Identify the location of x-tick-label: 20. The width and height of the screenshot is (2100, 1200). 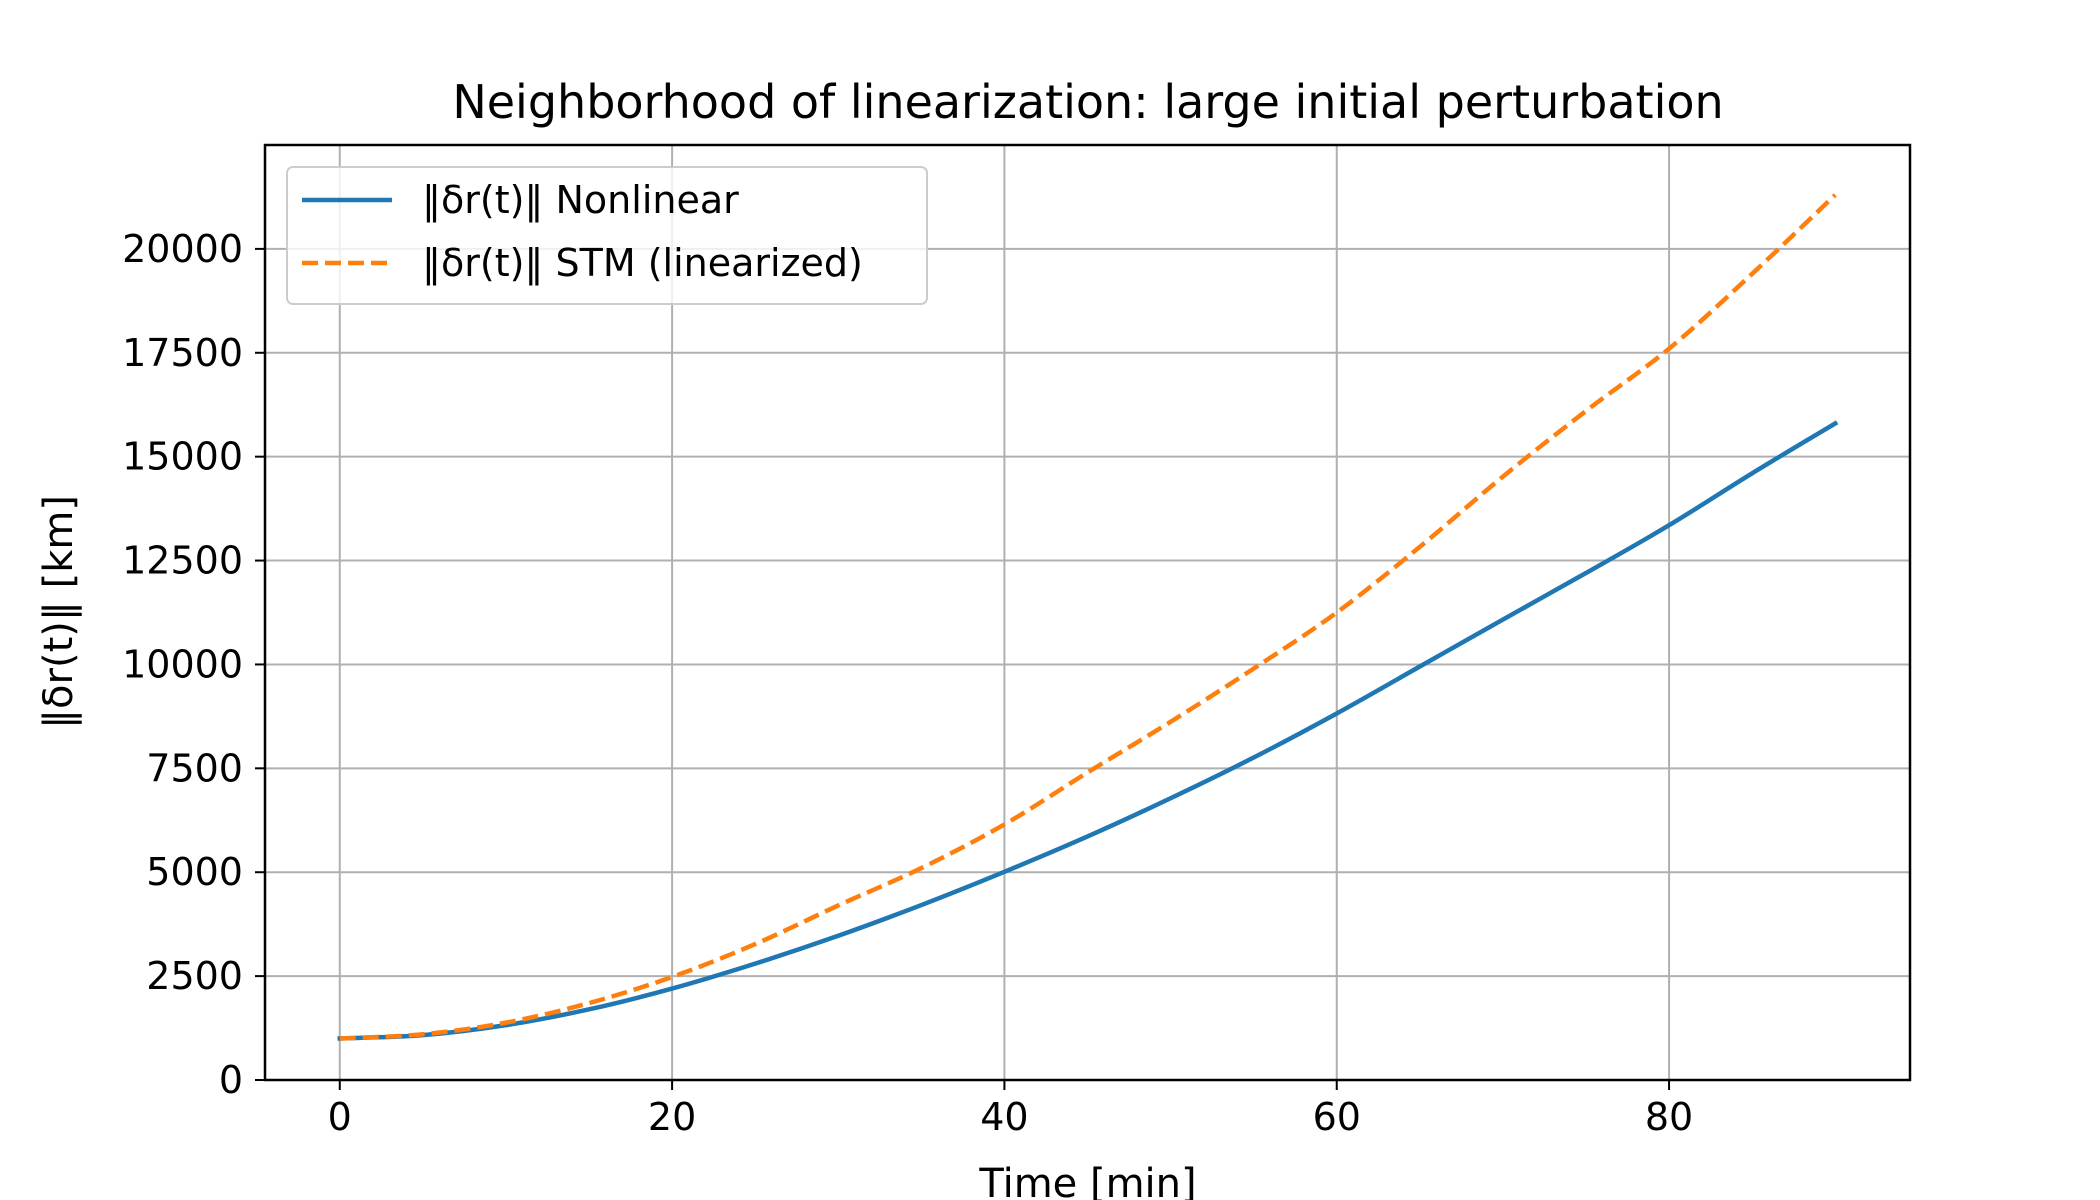
(672, 1117).